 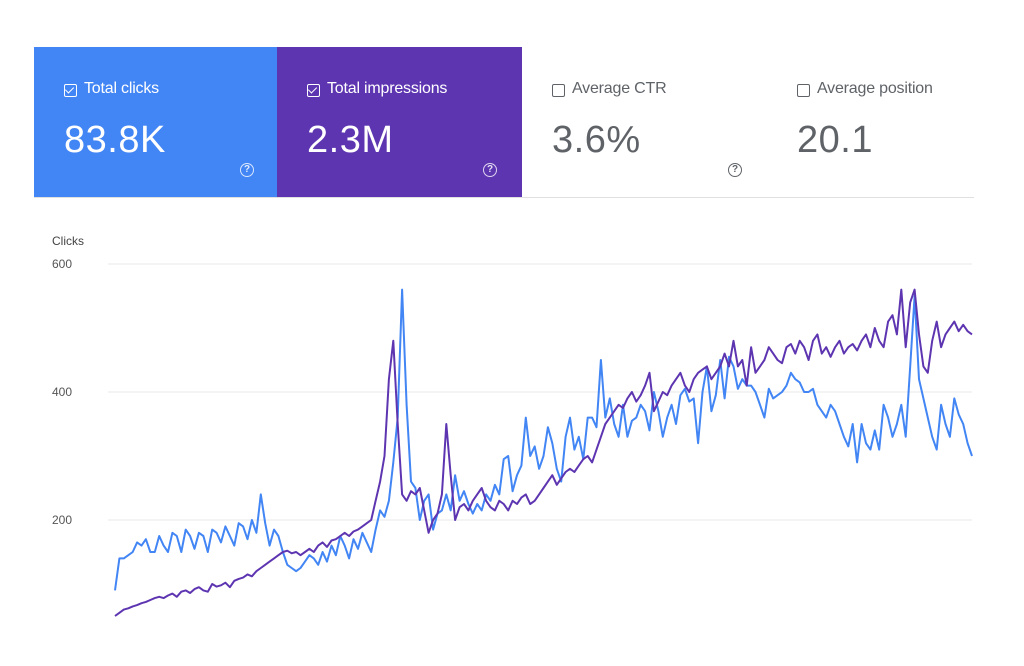 I want to click on y-axis-ticks: 200 400 600, so click(x=62, y=392).